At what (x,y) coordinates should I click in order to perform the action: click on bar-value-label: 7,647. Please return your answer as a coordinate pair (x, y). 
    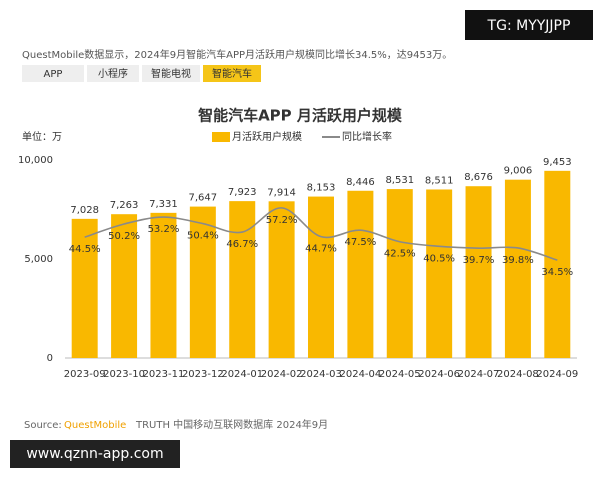
    Looking at the image, I should click on (203, 198).